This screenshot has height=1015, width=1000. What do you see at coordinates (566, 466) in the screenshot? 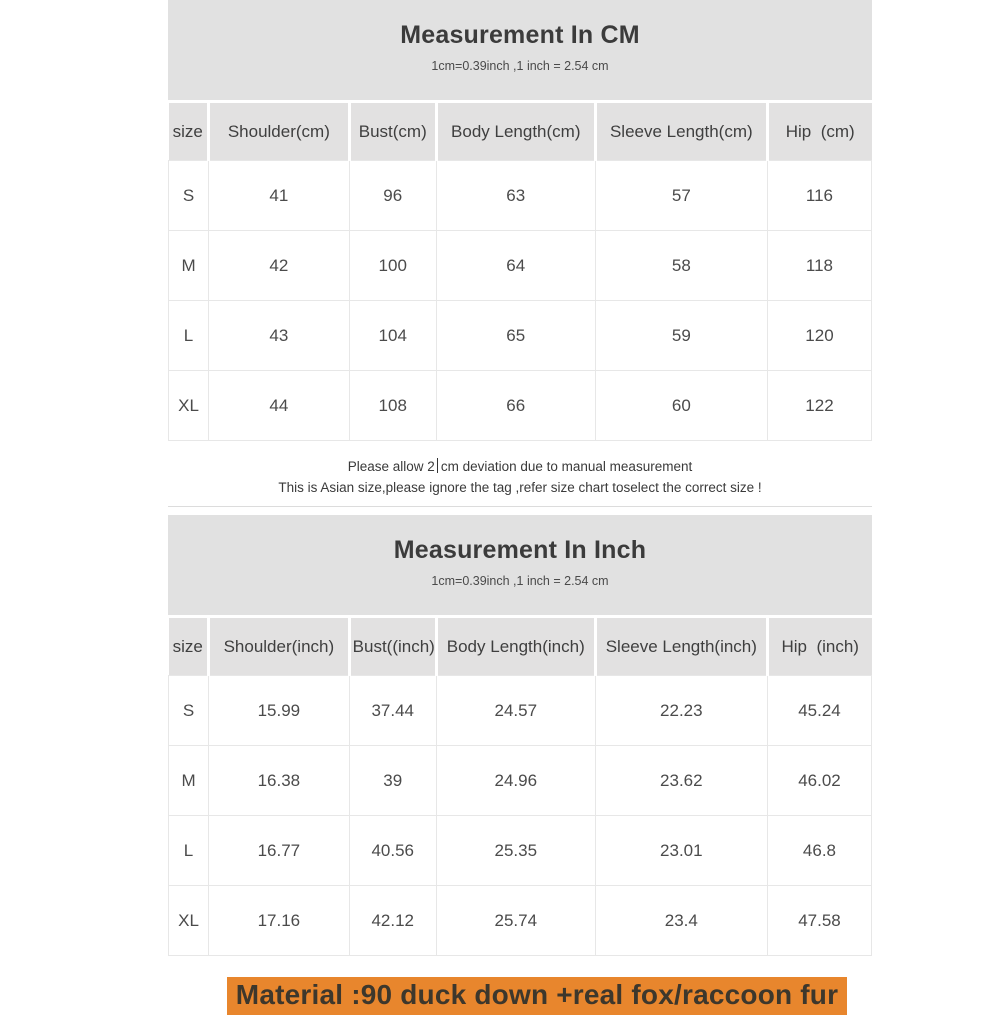
I see `deviation-note-after-cursor: cm deviation due to manual measurement` at bounding box center [566, 466].